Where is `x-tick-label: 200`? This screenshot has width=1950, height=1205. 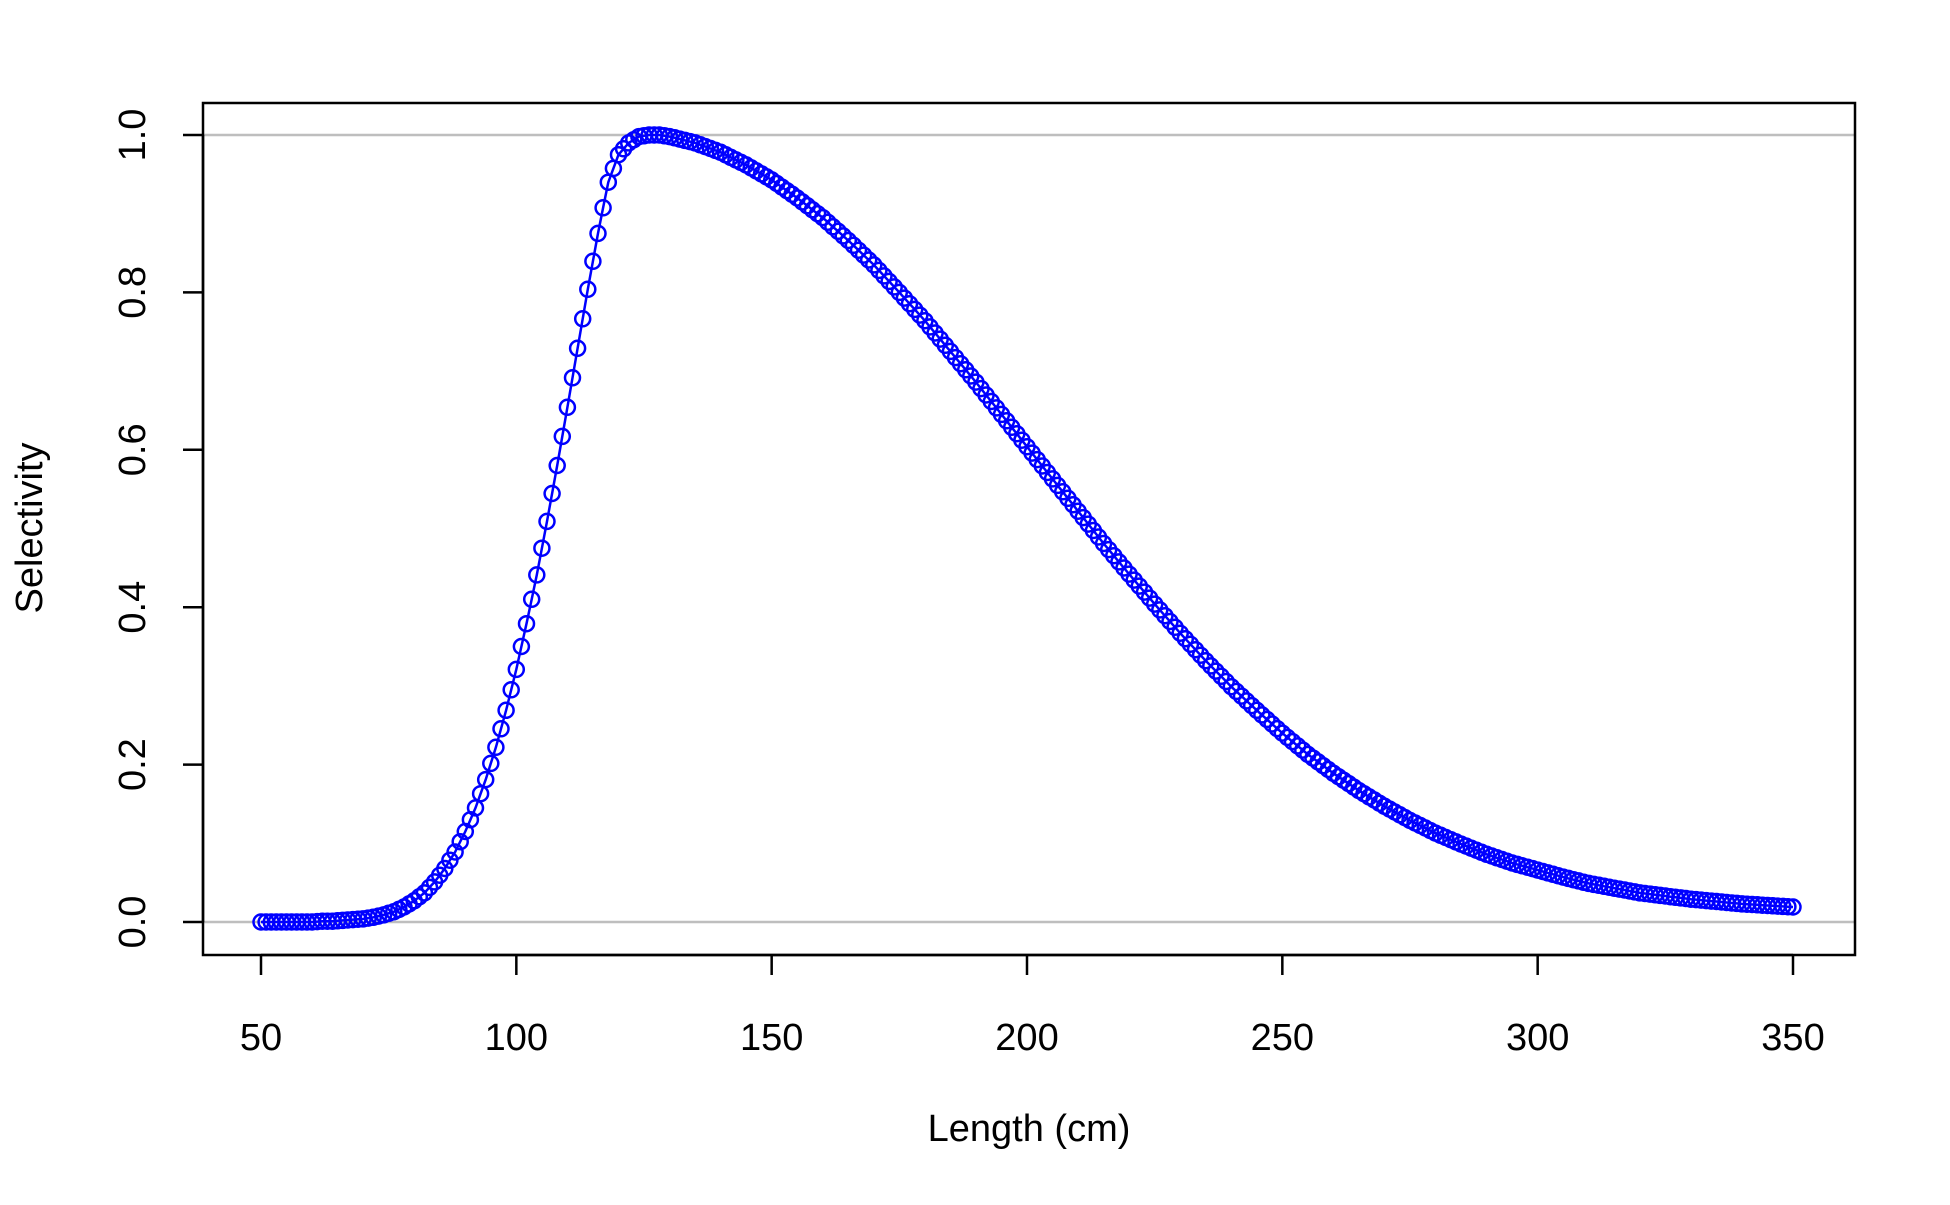 x-tick-label: 200 is located at coordinates (1026, 1038).